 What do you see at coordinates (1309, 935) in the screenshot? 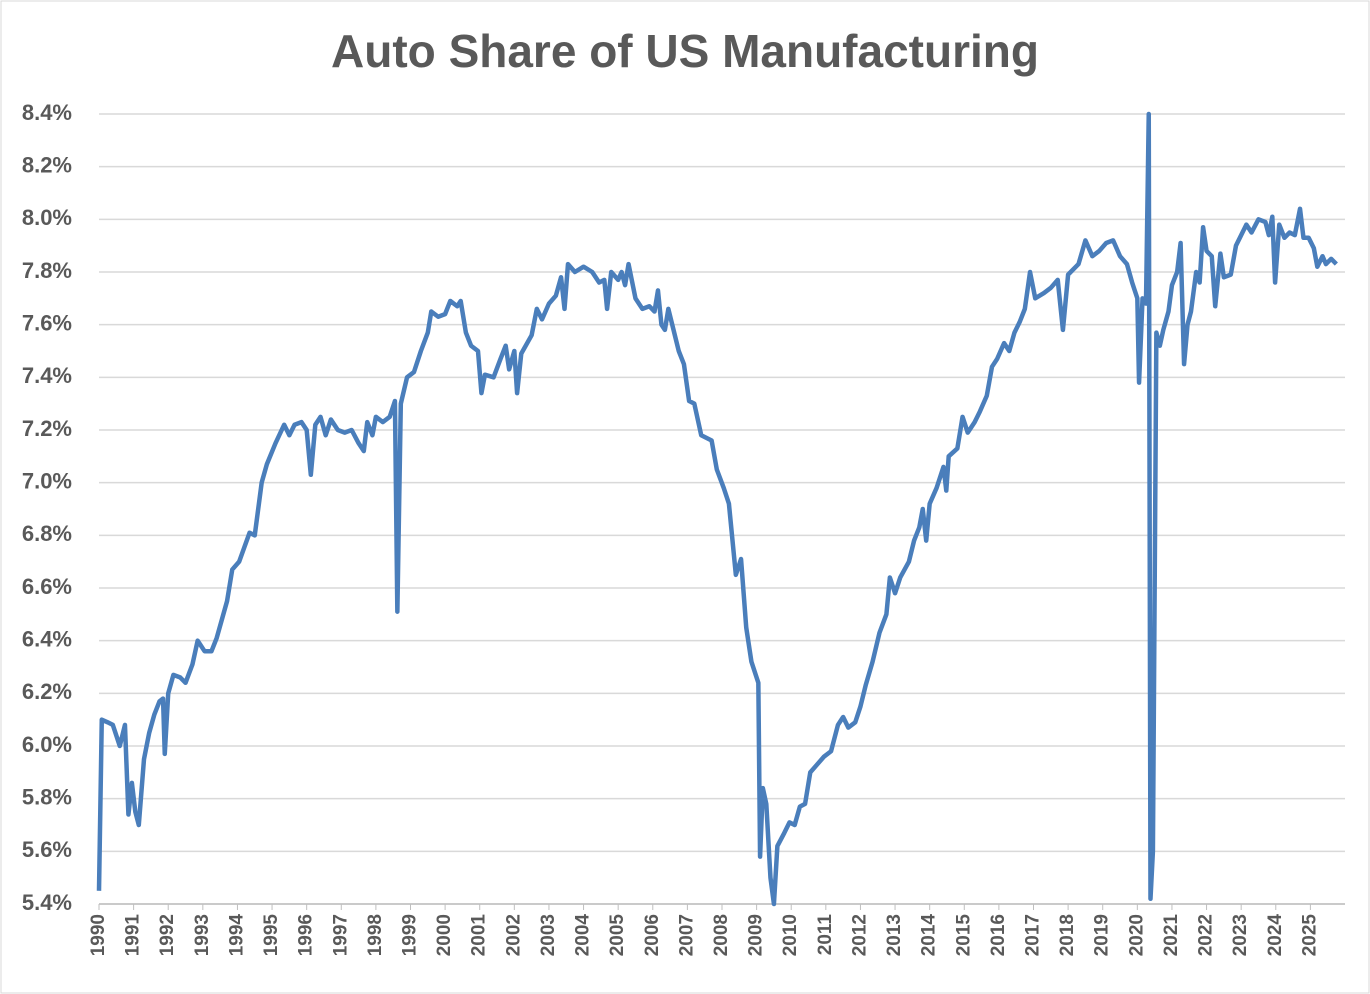
I see `x-tick-label: 2025` at bounding box center [1309, 935].